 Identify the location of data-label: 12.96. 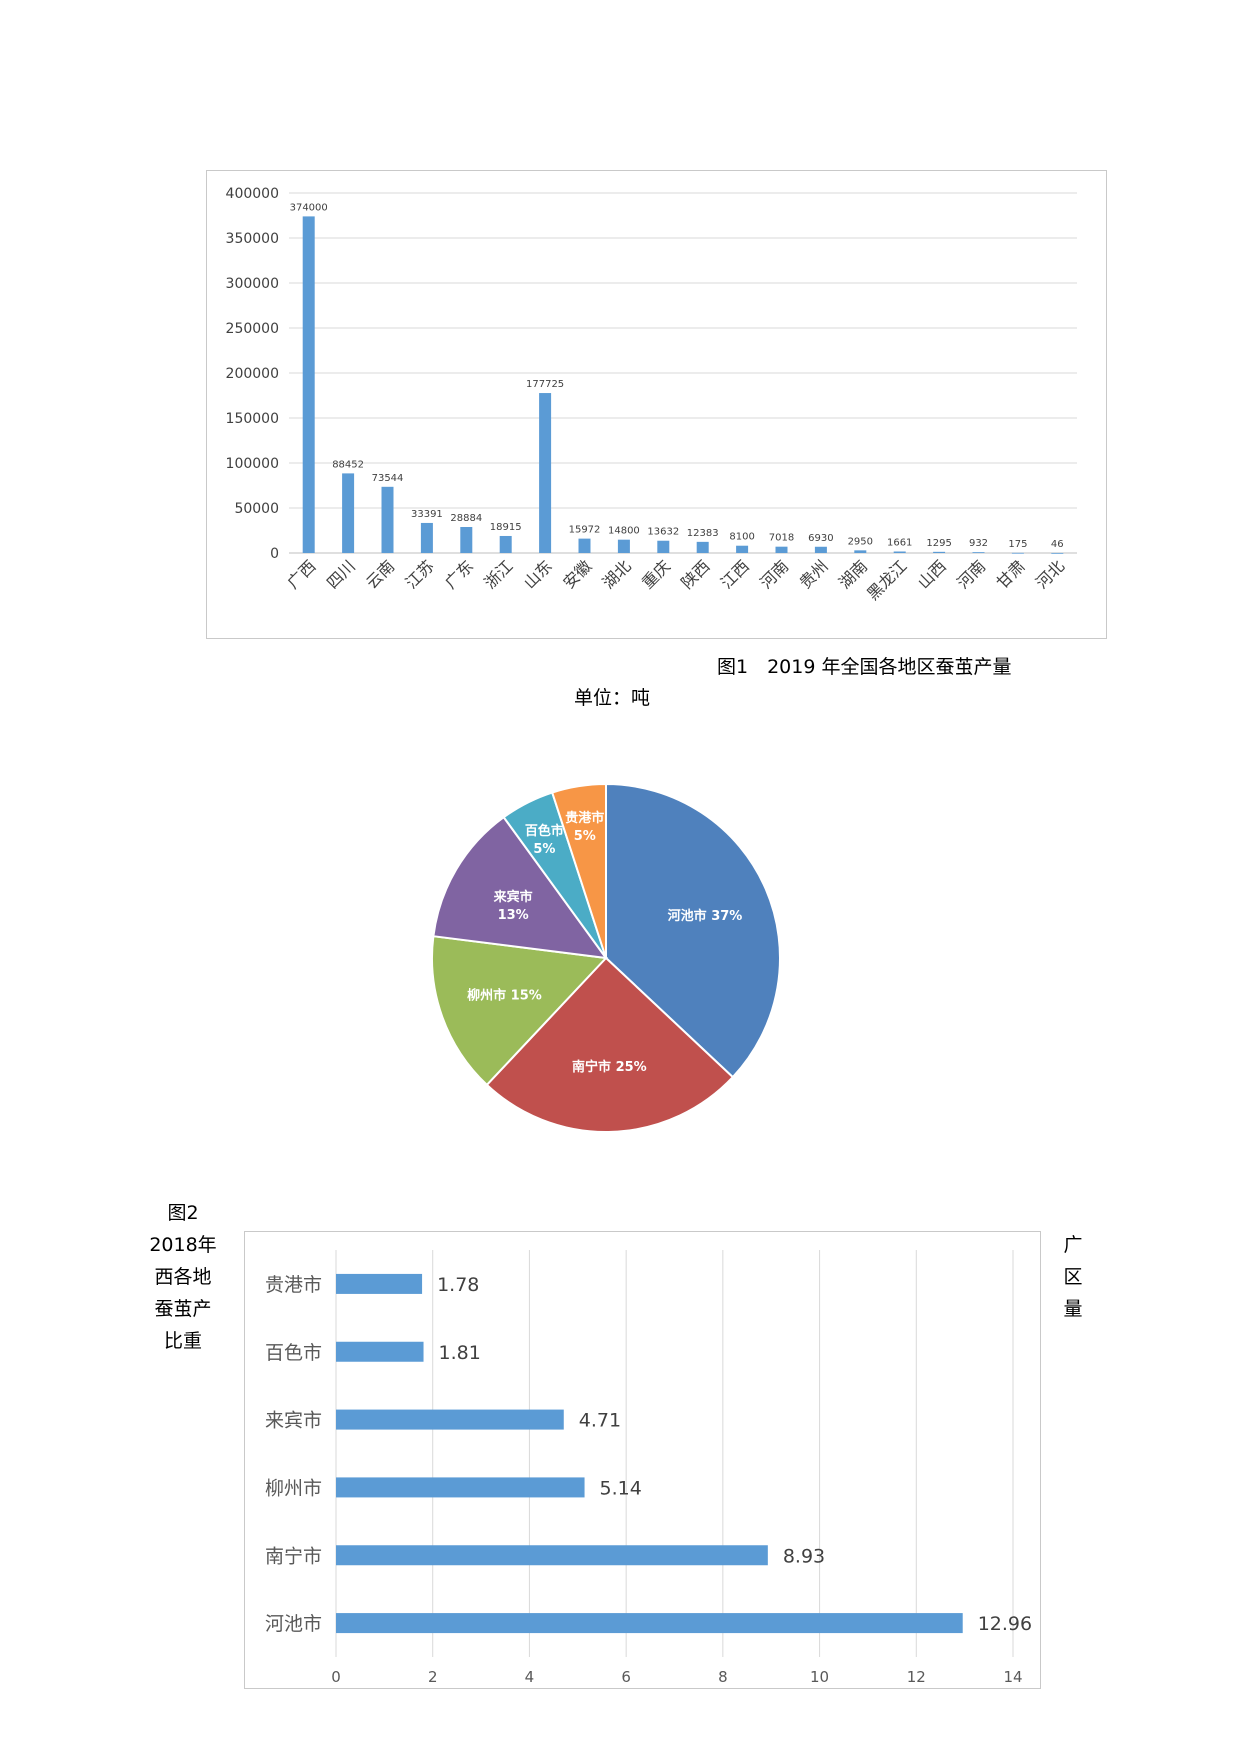
(1005, 1624).